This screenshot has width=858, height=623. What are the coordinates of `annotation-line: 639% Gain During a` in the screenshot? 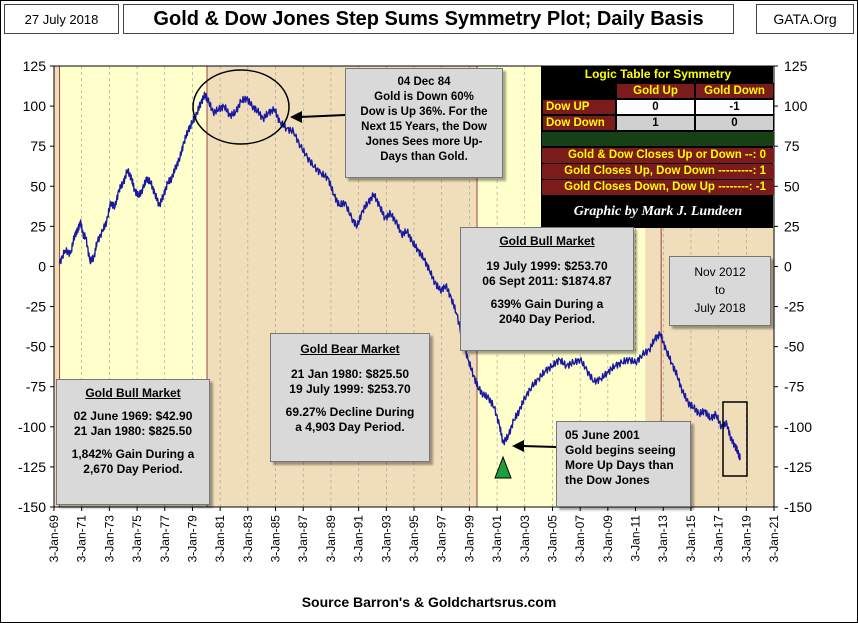 It's located at (547, 304).